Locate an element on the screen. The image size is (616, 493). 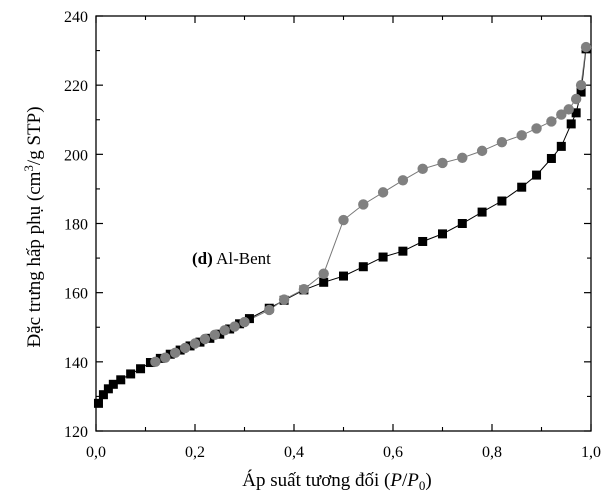
y-tick-label: 240 is located at coordinates (76, 17).